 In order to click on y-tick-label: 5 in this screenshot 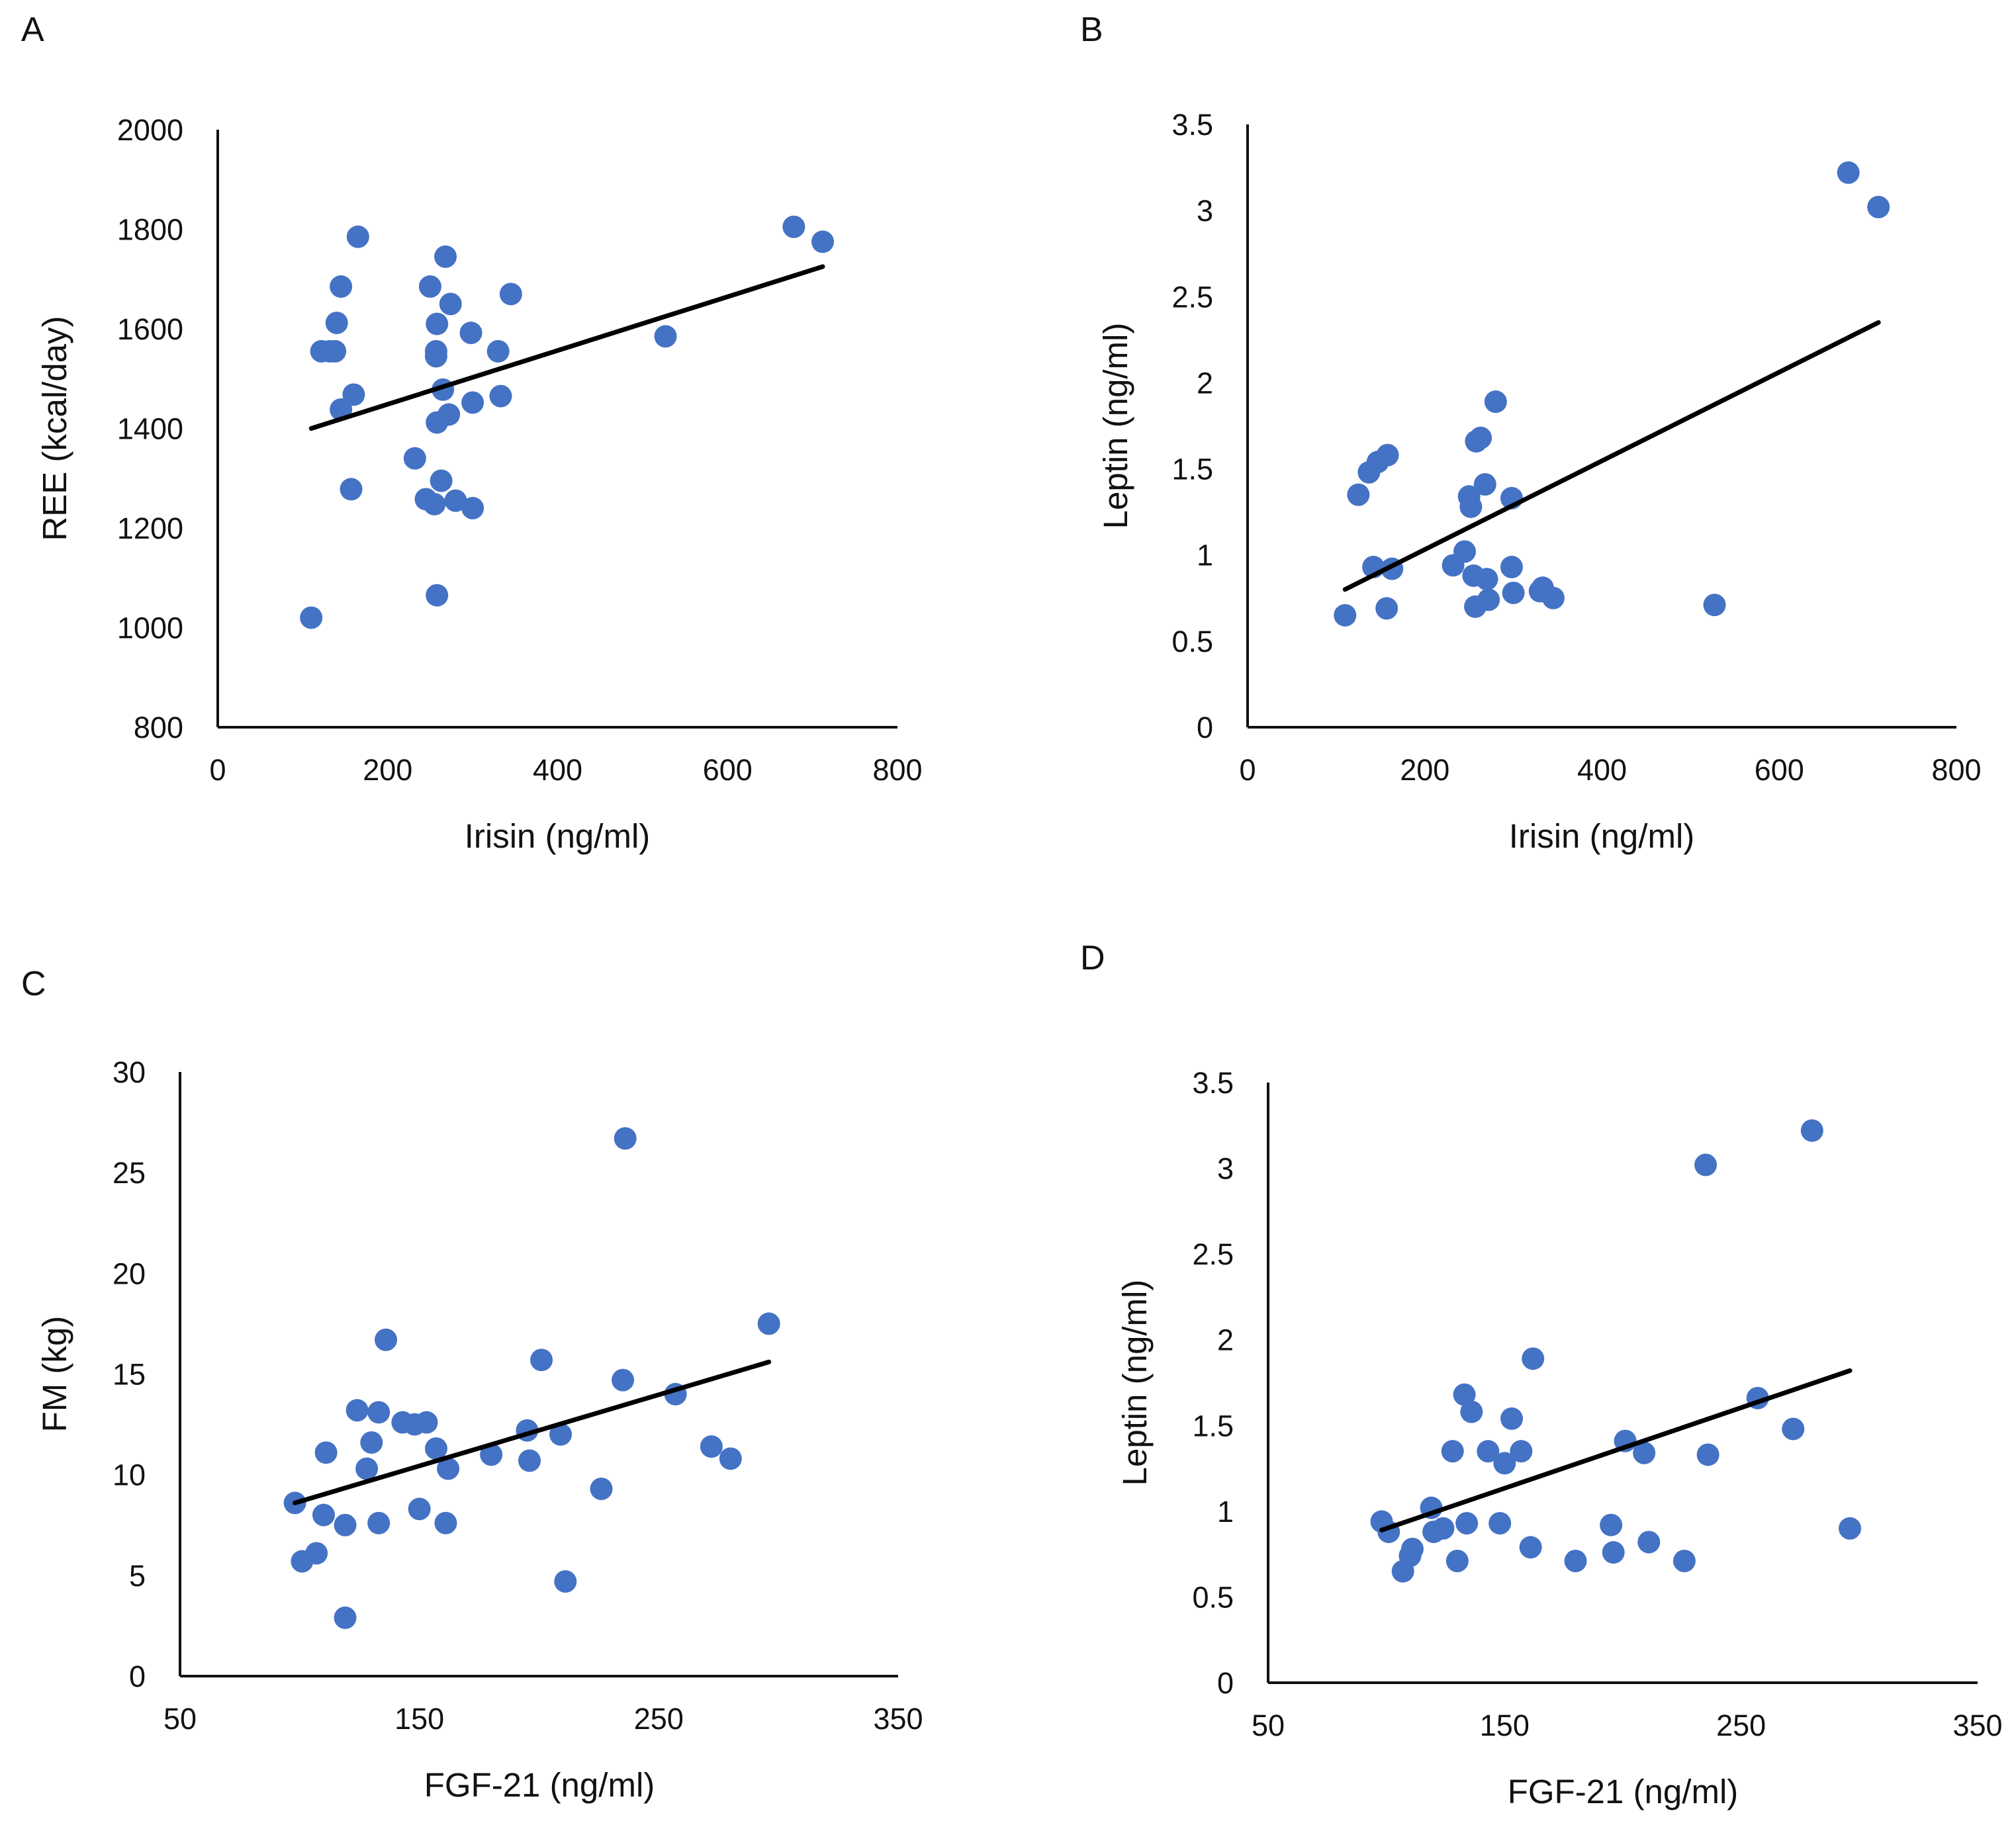, I will do `click(137, 1576)`.